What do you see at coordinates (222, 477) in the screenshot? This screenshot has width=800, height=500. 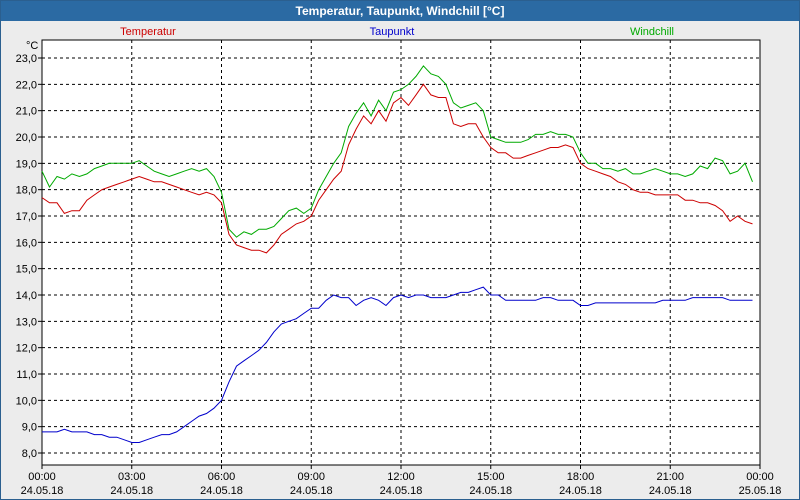 I see `x-tick-time: 06:00` at bounding box center [222, 477].